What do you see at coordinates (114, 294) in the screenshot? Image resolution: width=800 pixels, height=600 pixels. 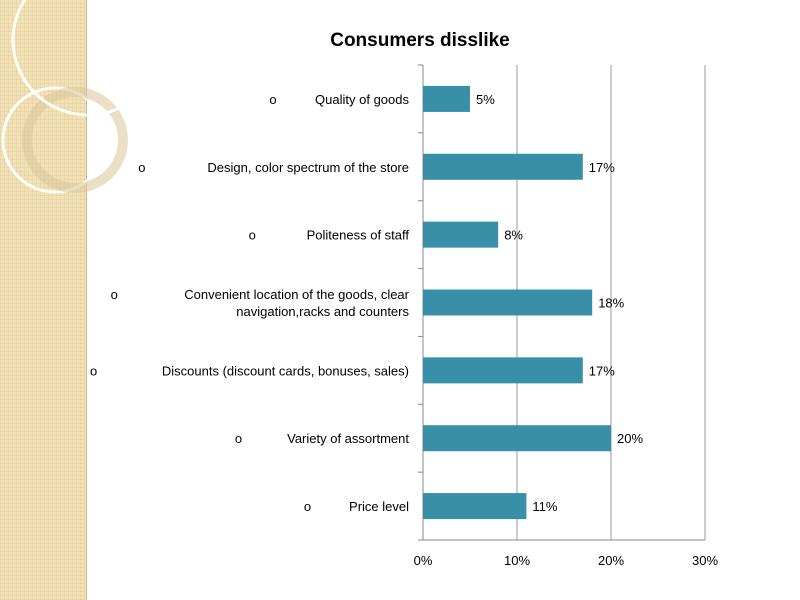 I see `category-bullet-3: o` at bounding box center [114, 294].